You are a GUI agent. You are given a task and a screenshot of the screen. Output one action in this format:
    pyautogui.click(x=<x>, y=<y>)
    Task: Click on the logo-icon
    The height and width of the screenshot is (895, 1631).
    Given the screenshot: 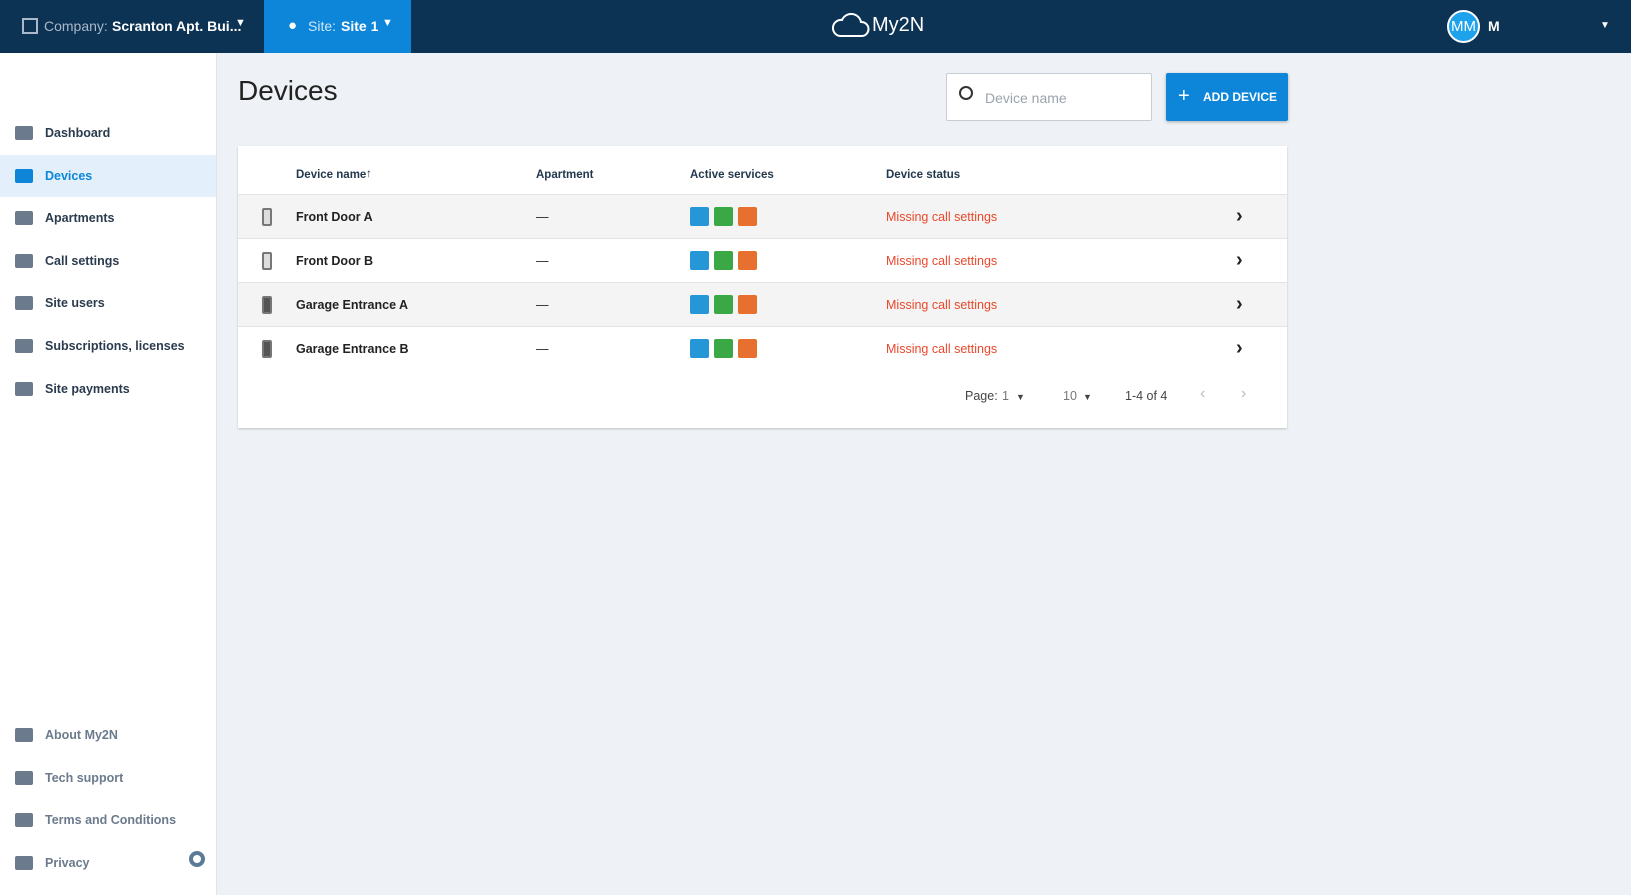 What is the action you would take?
    pyautogui.click(x=851, y=24)
    